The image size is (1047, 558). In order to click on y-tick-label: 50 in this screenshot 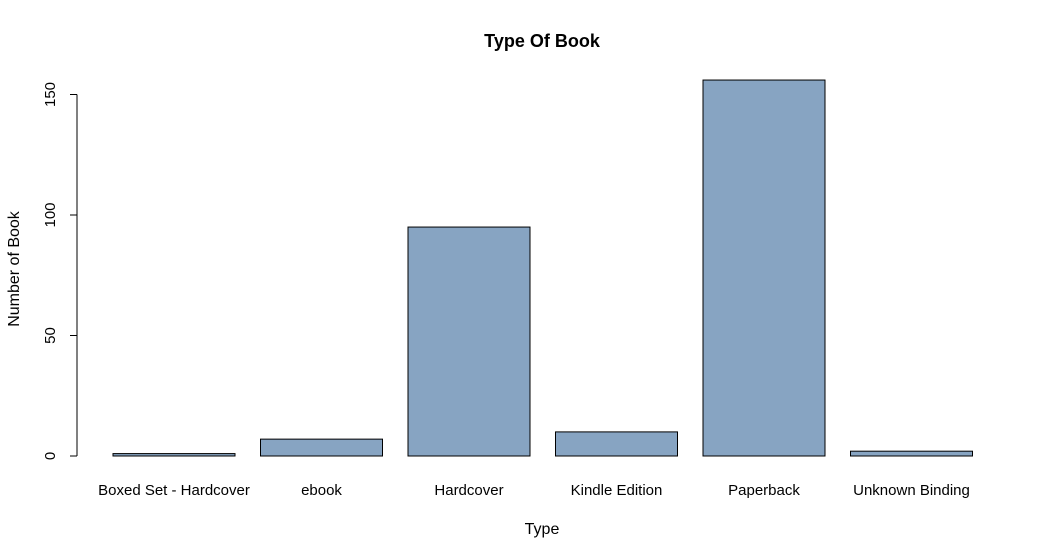, I will do `click(50, 335)`.